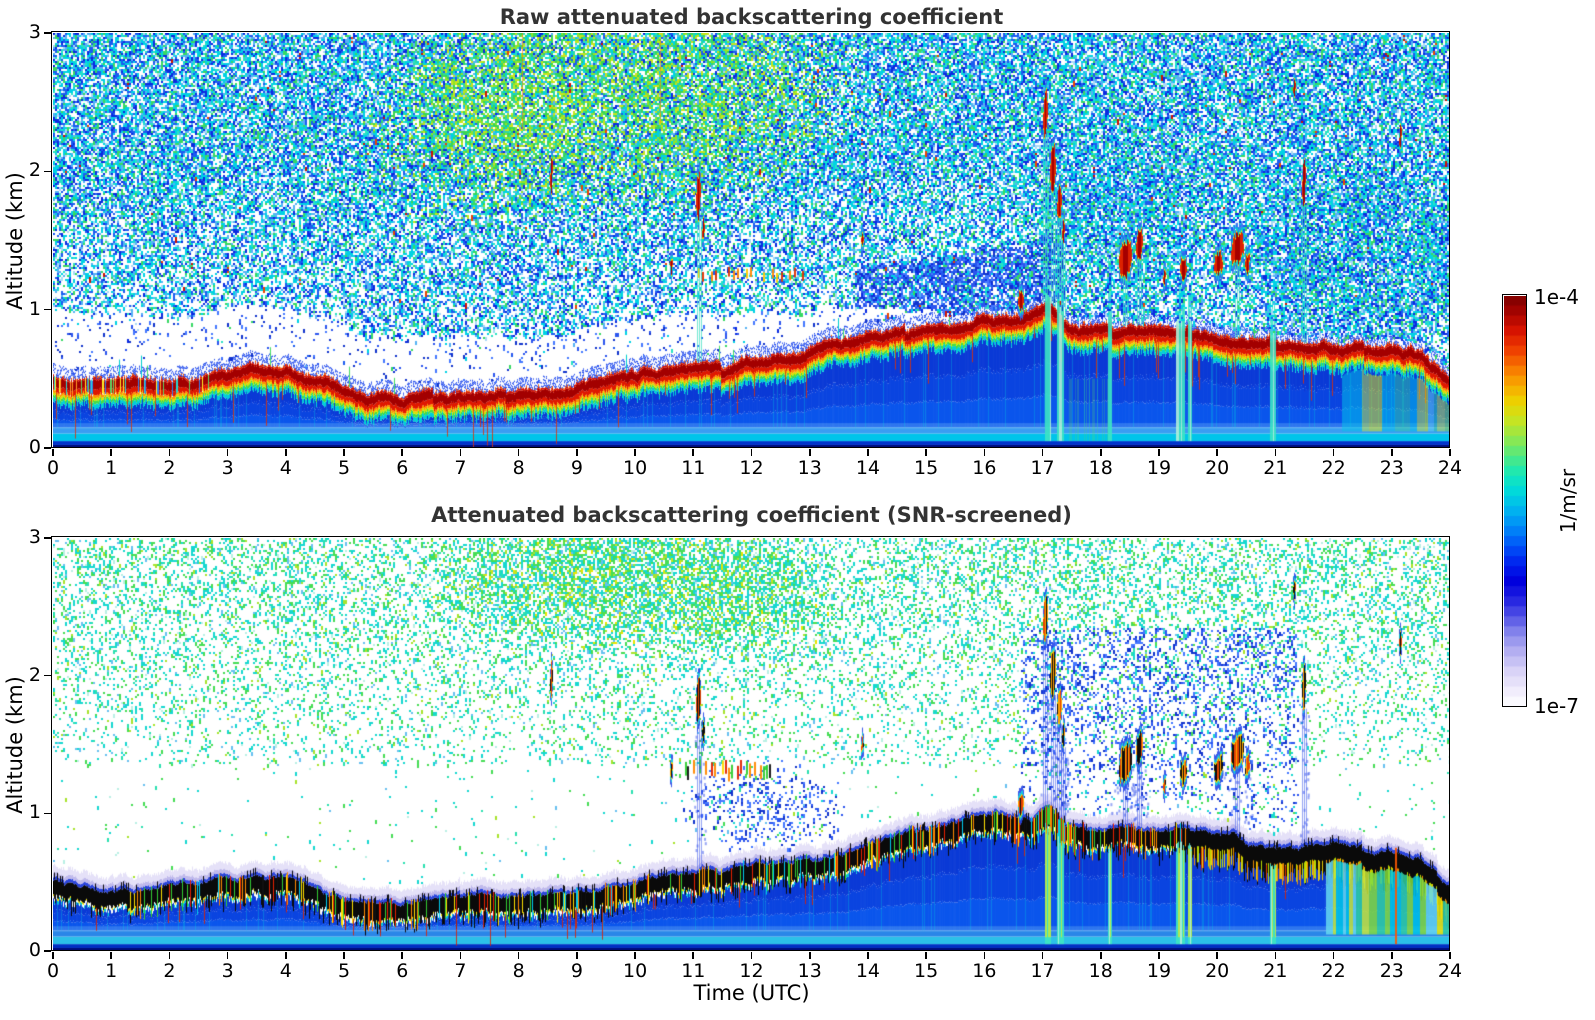  What do you see at coordinates (285, 971) in the screenshot?
I see `screened-x-tick-label: 4` at bounding box center [285, 971].